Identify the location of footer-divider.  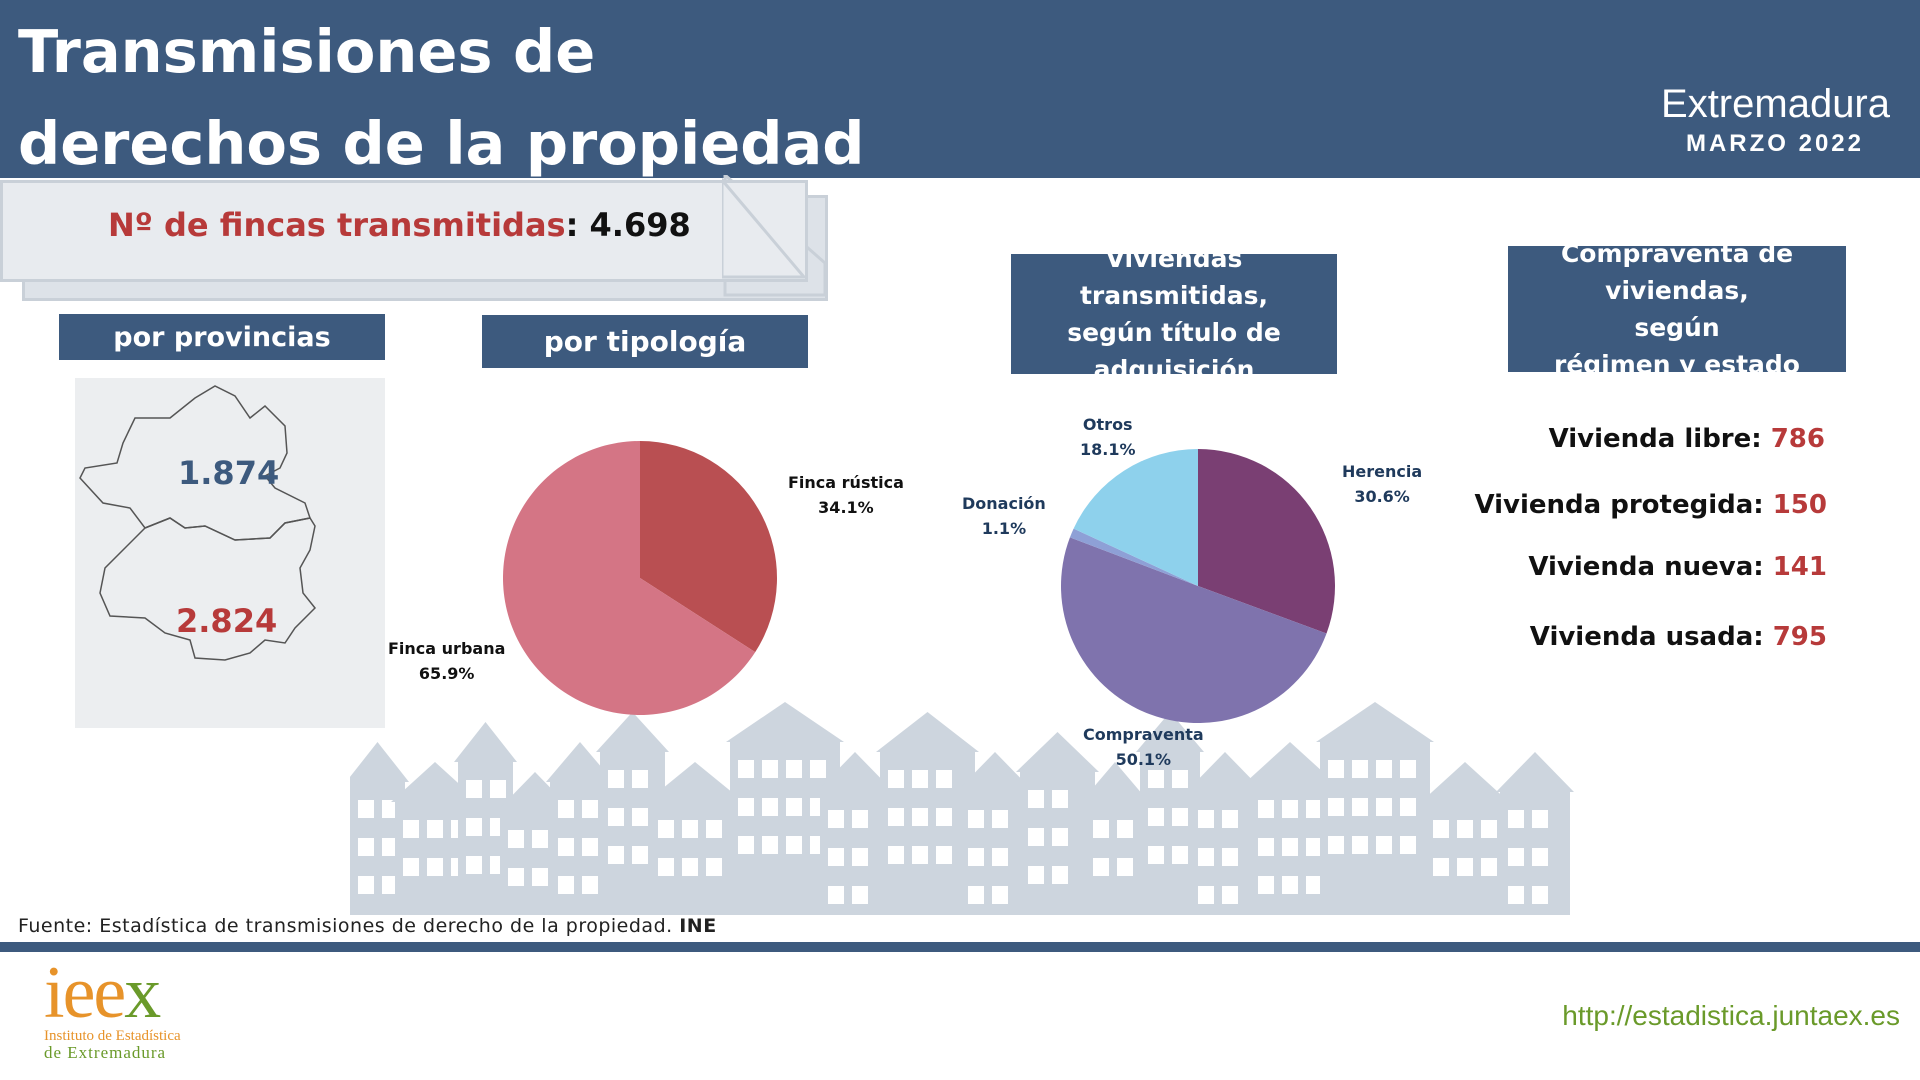
(960, 947).